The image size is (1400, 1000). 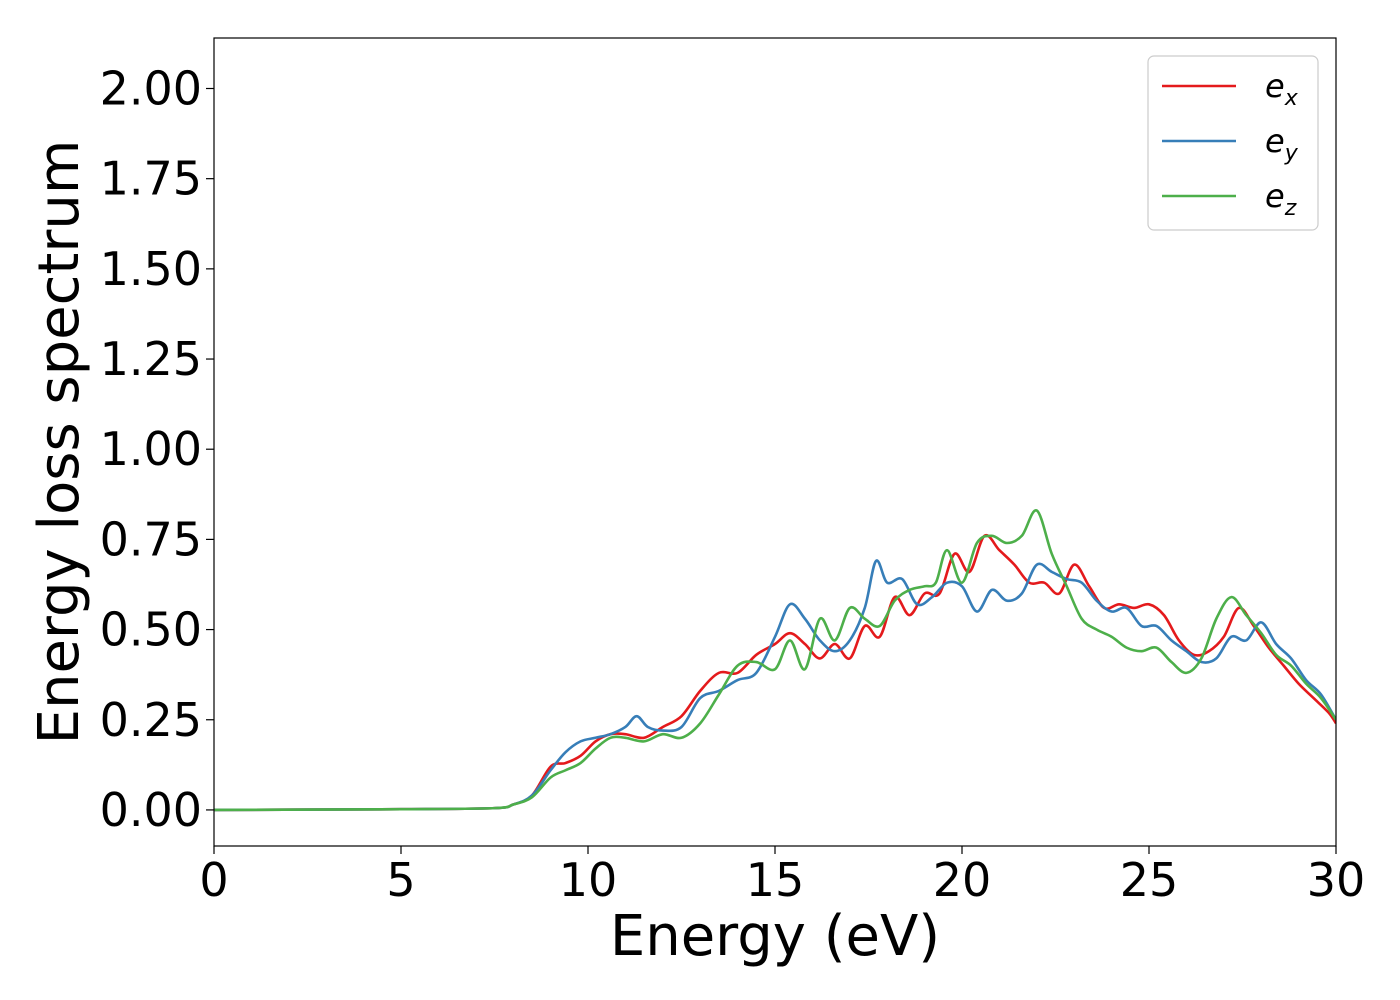 I want to click on x-tick-label: 20, so click(x=962, y=880).